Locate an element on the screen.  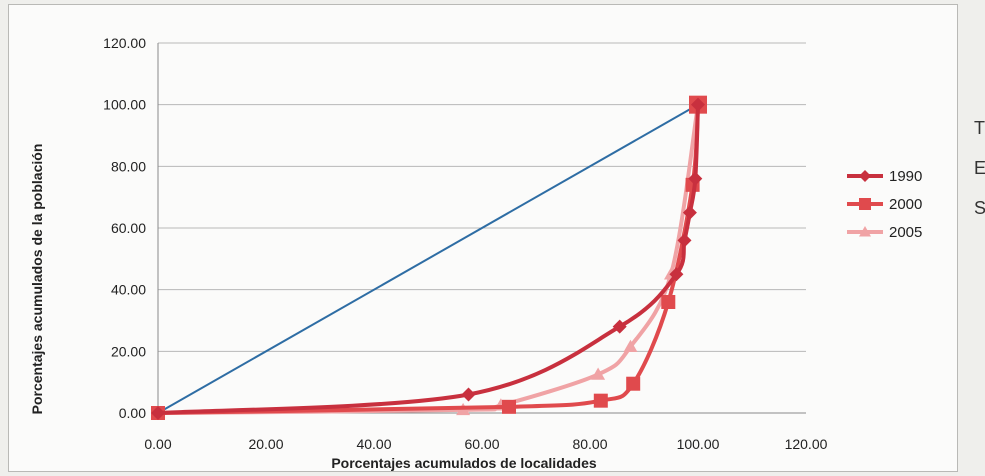
side-text-line-2: E is located at coordinates (979, 168).